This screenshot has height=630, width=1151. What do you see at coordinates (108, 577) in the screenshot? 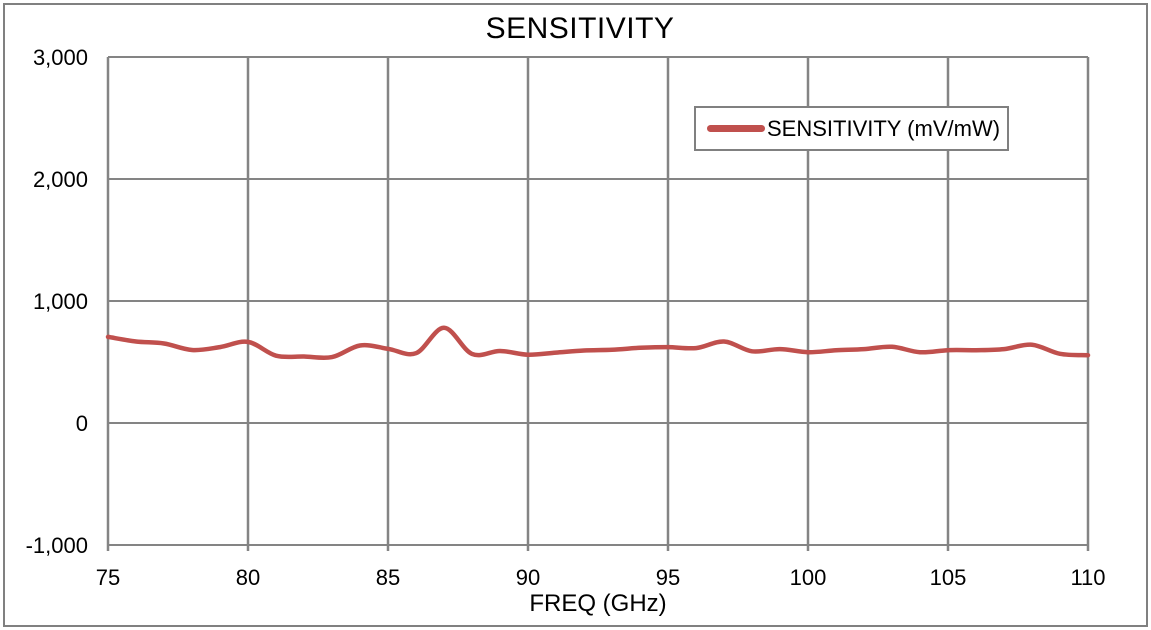
I see `x-tick-label: 75` at bounding box center [108, 577].